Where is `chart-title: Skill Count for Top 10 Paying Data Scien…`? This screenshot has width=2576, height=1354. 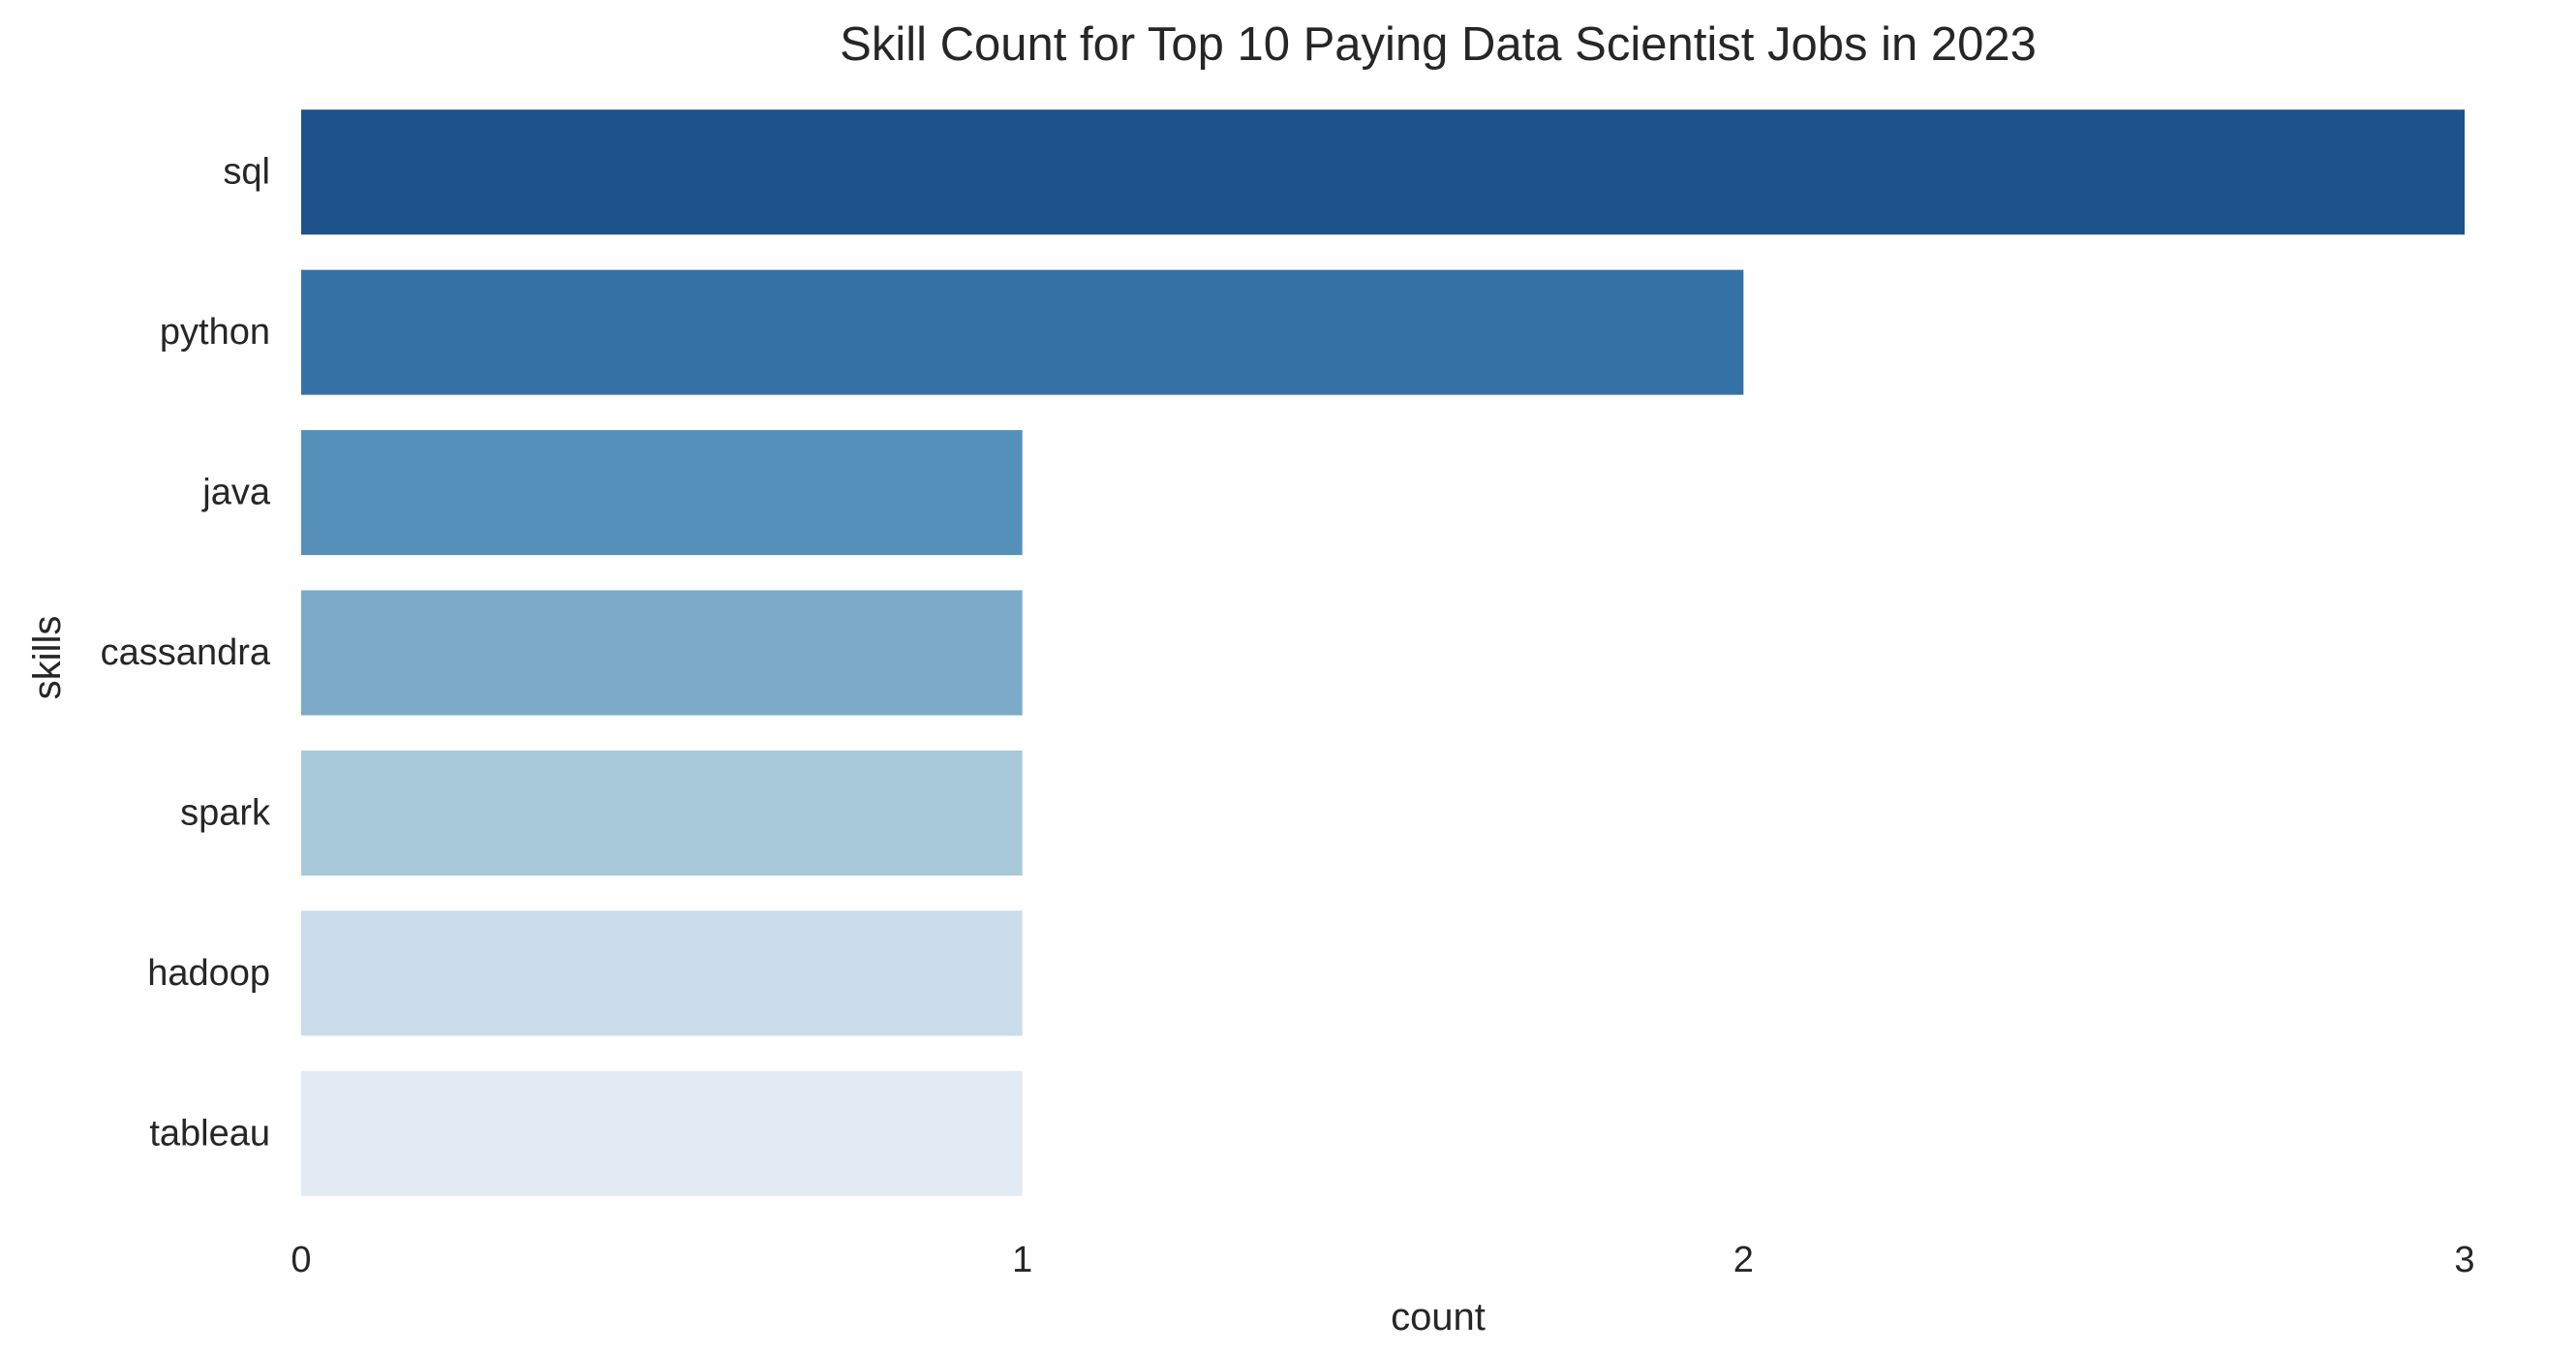
chart-title: Skill Count for Top 10 Paying Data Scien… is located at coordinates (1438, 44).